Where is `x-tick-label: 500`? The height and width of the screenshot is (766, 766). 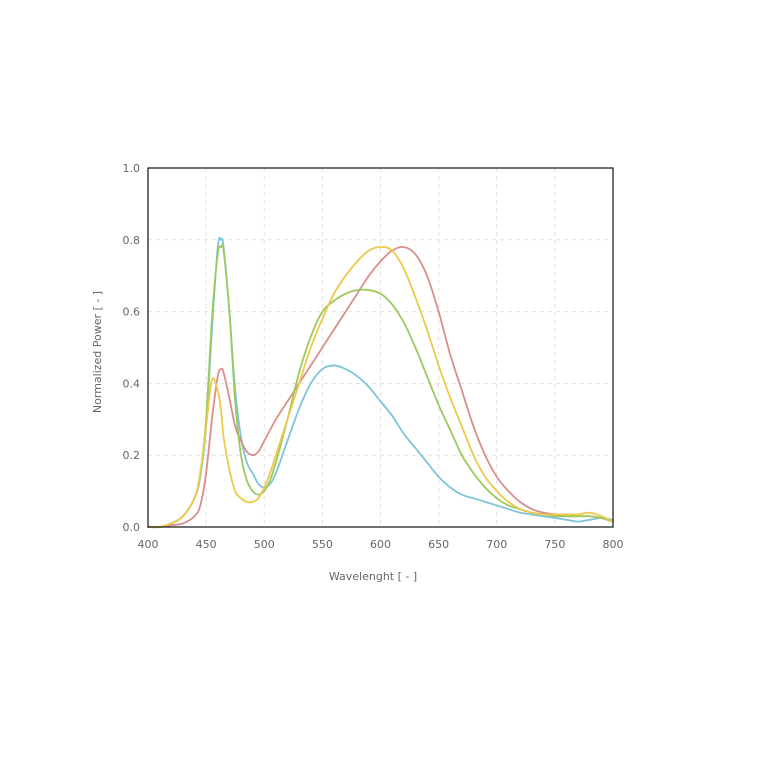
x-tick-label: 500 is located at coordinates (264, 544).